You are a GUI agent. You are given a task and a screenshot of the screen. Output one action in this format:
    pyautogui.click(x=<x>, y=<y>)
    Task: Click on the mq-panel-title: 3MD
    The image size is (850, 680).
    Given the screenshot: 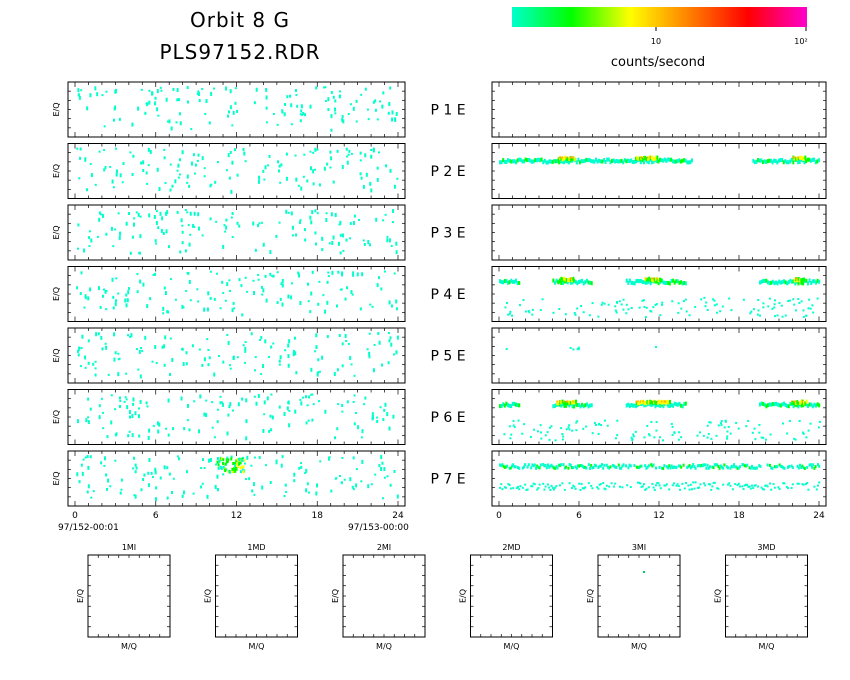 What is the action you would take?
    pyautogui.click(x=766, y=547)
    